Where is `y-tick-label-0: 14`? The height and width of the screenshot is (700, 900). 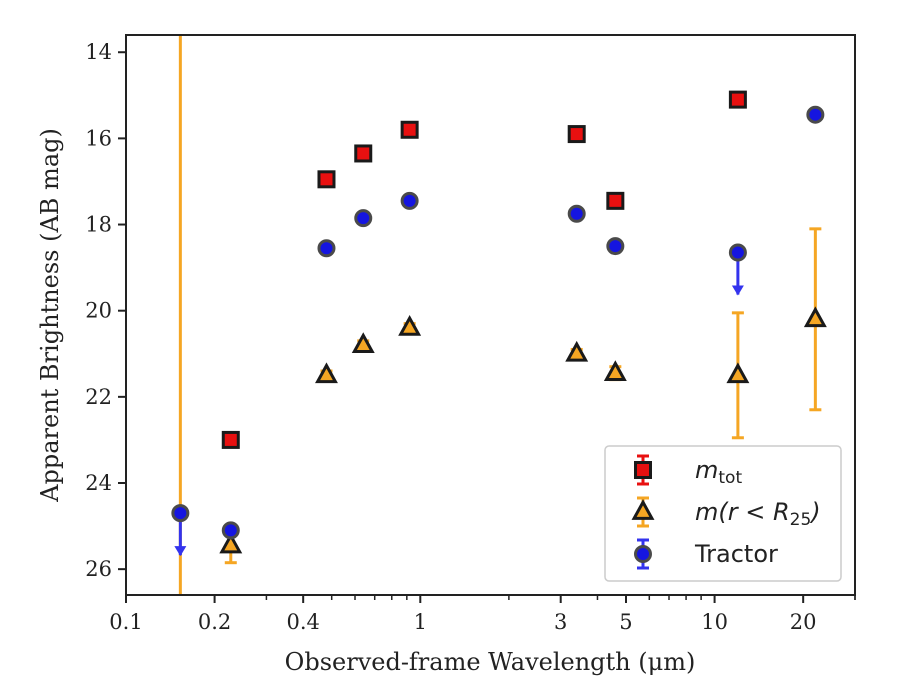
y-tick-label-0: 14 is located at coordinates (98, 52).